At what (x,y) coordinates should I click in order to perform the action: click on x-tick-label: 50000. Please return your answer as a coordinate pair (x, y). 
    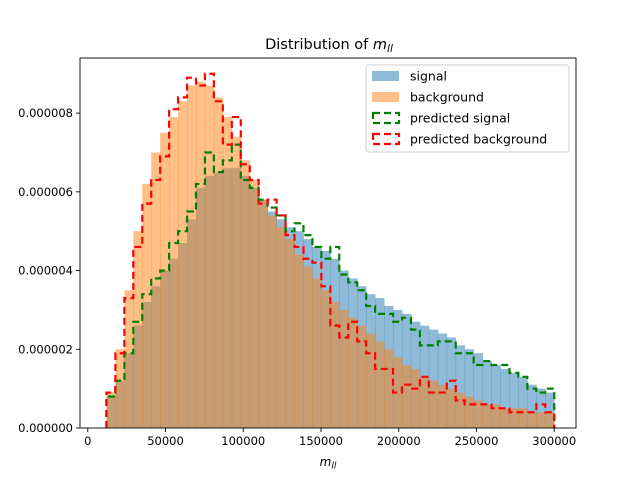
    Looking at the image, I should click on (165, 441).